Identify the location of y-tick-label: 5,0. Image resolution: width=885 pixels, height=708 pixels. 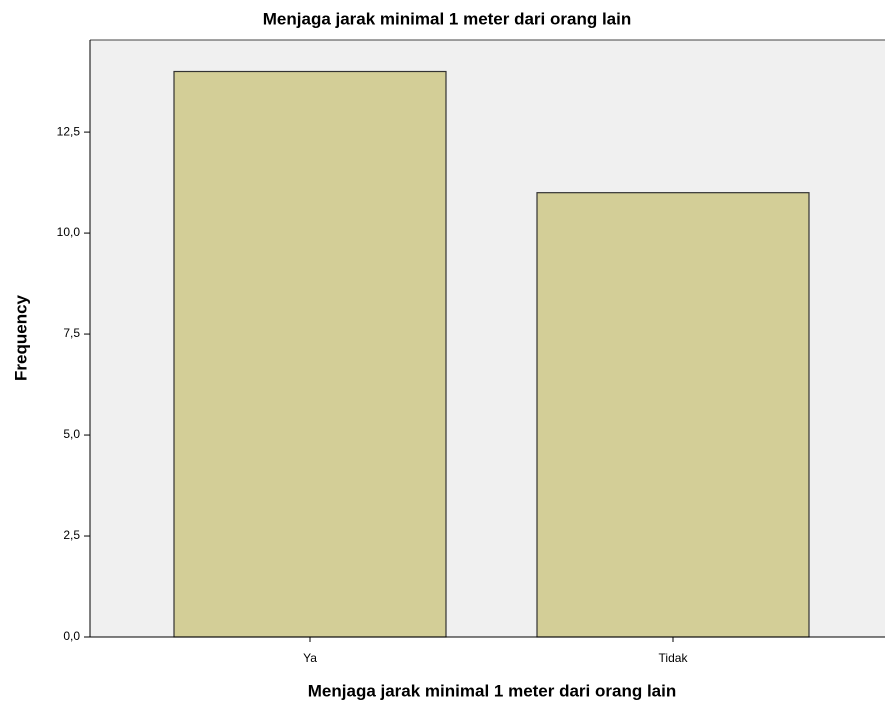
(71, 434).